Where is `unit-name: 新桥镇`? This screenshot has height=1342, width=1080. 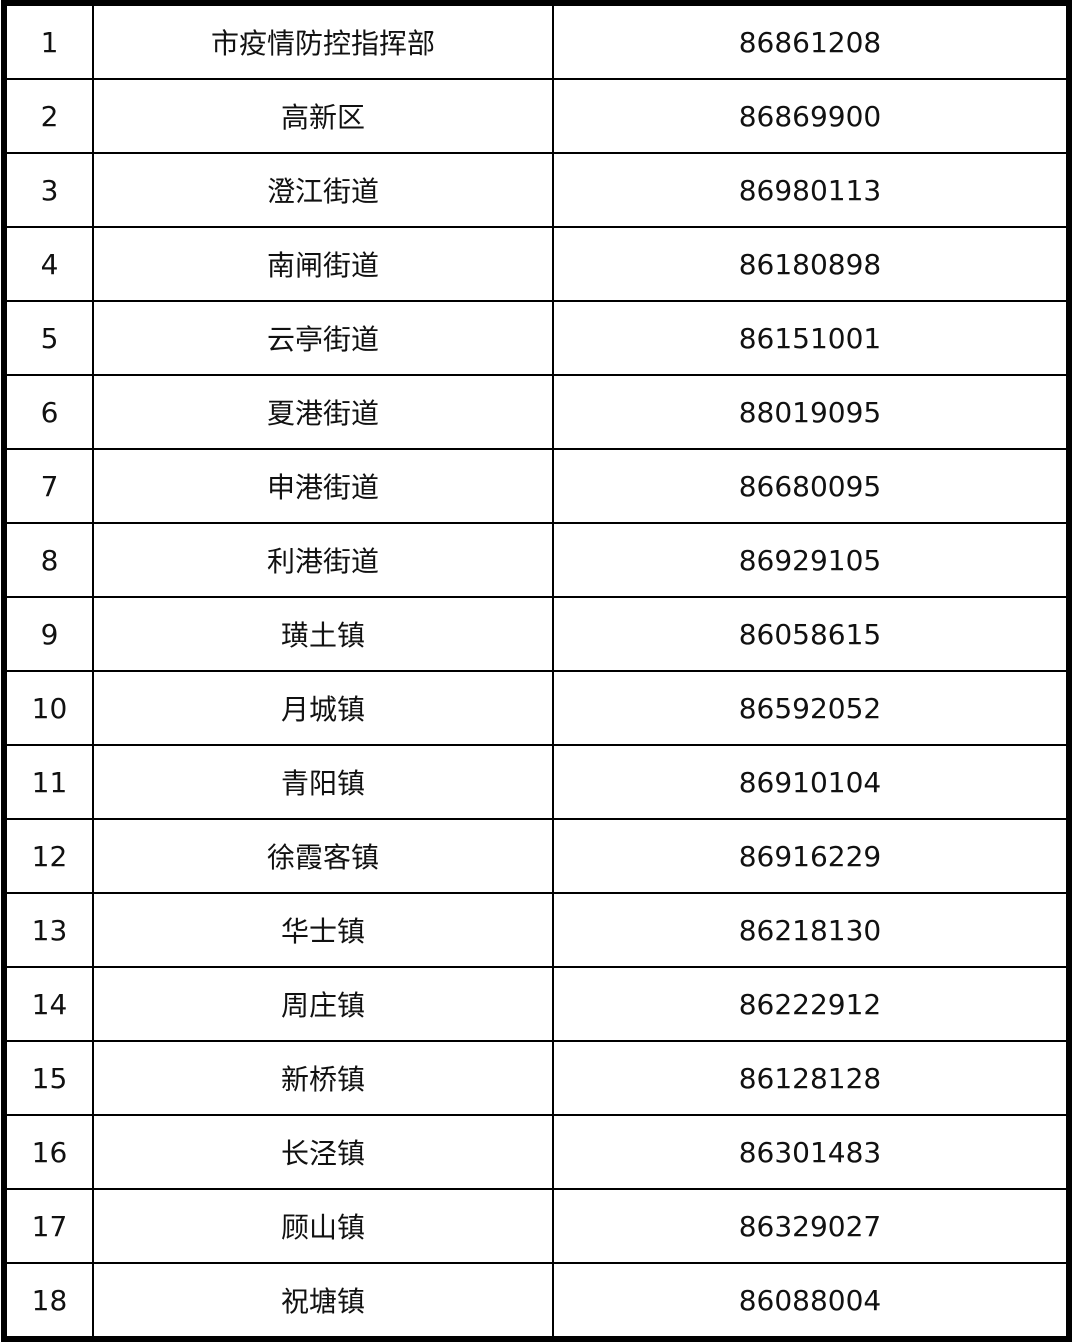 unit-name: 新桥镇 is located at coordinates (323, 1078).